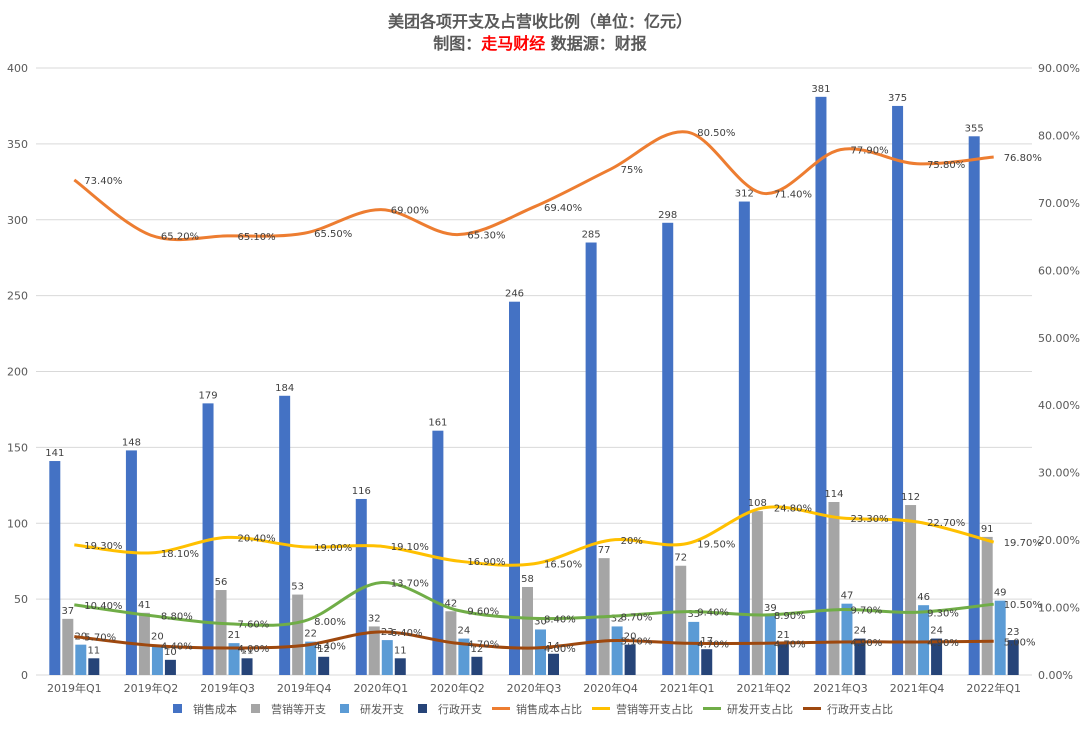  Describe the element at coordinates (17, 68) in the screenshot. I see `y-left-tick-label: 400` at that location.